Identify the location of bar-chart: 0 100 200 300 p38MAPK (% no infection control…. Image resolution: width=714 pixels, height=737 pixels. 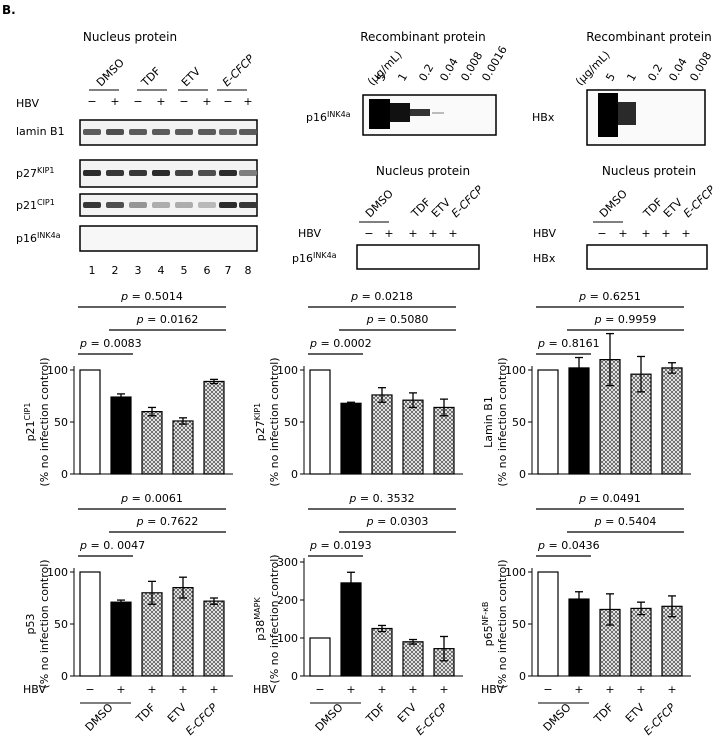
(358, 588).